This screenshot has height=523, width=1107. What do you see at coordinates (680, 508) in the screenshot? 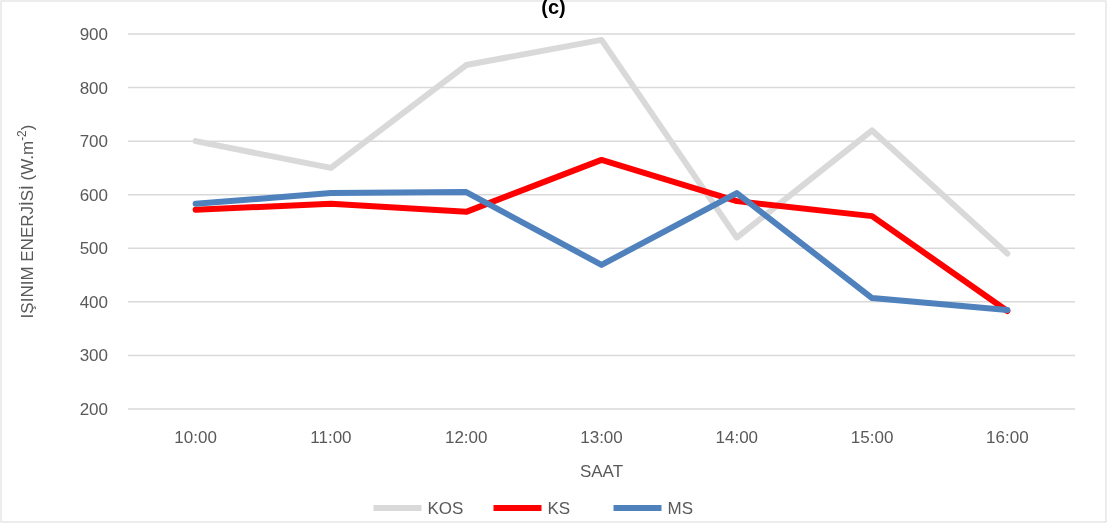
I see `legend-label: MS` at bounding box center [680, 508].